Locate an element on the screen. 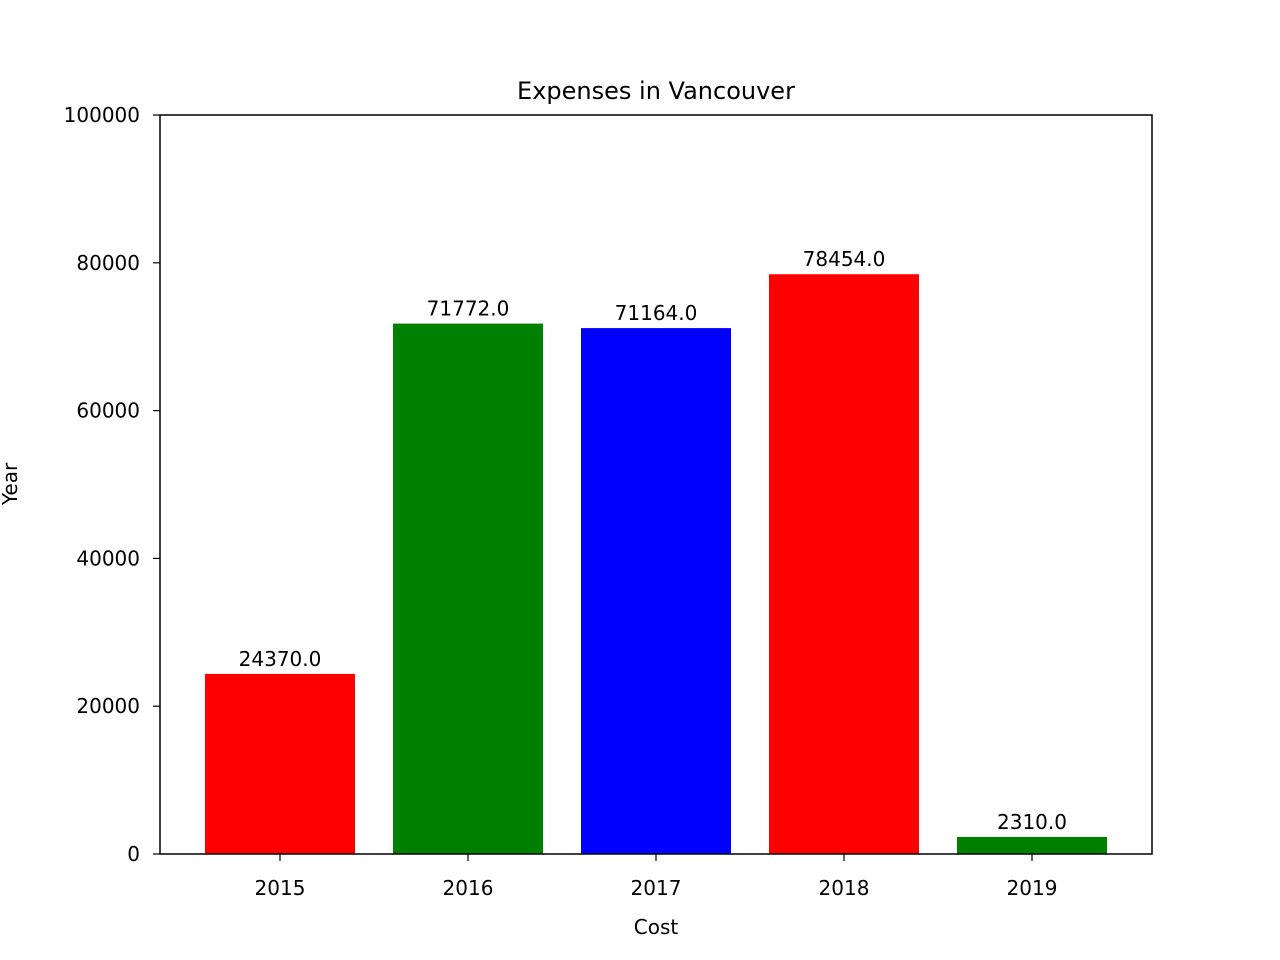  y-tick-label: 60000 is located at coordinates (108, 411).